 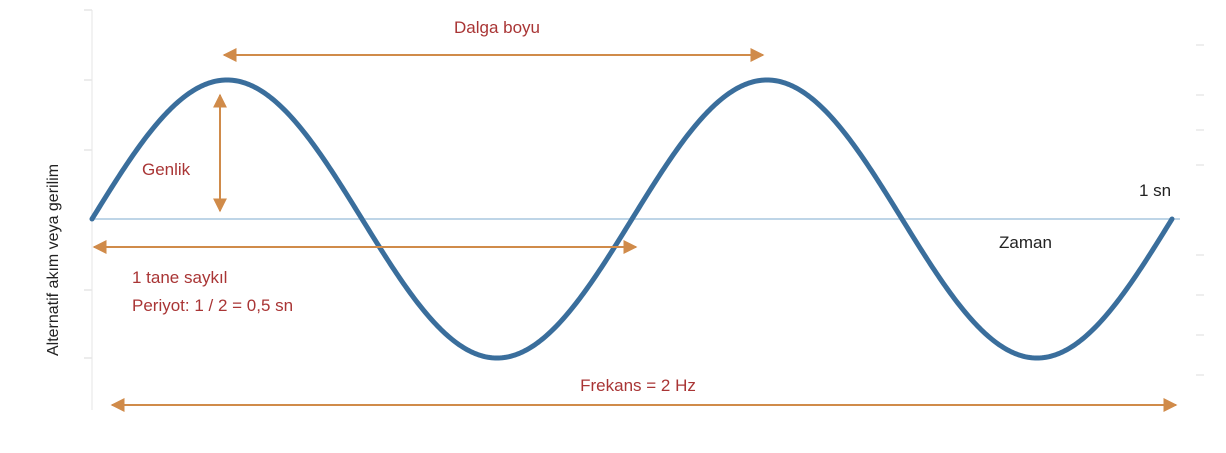 What do you see at coordinates (1025, 242) in the screenshot?
I see `time-axis-label: Zaman` at bounding box center [1025, 242].